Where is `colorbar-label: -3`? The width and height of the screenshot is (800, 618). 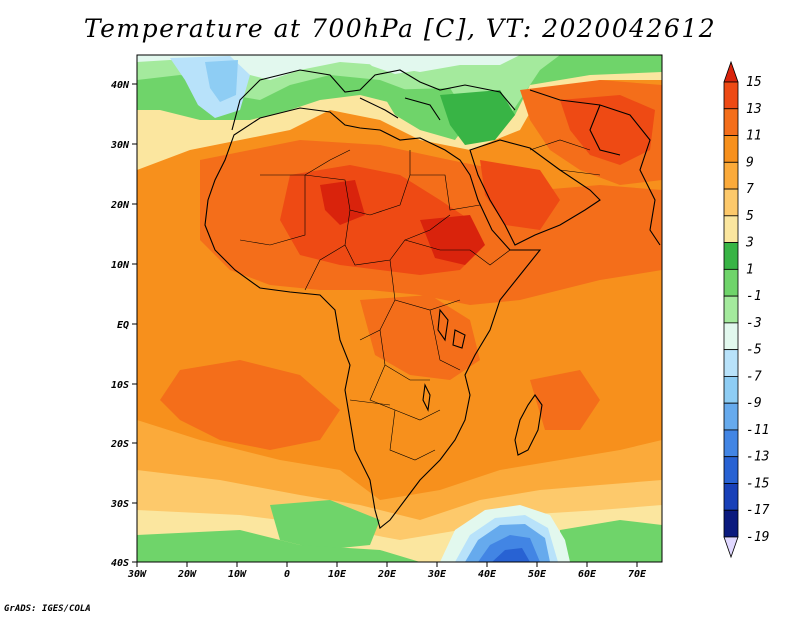
colorbar-label: -3 is located at coordinates (754, 323).